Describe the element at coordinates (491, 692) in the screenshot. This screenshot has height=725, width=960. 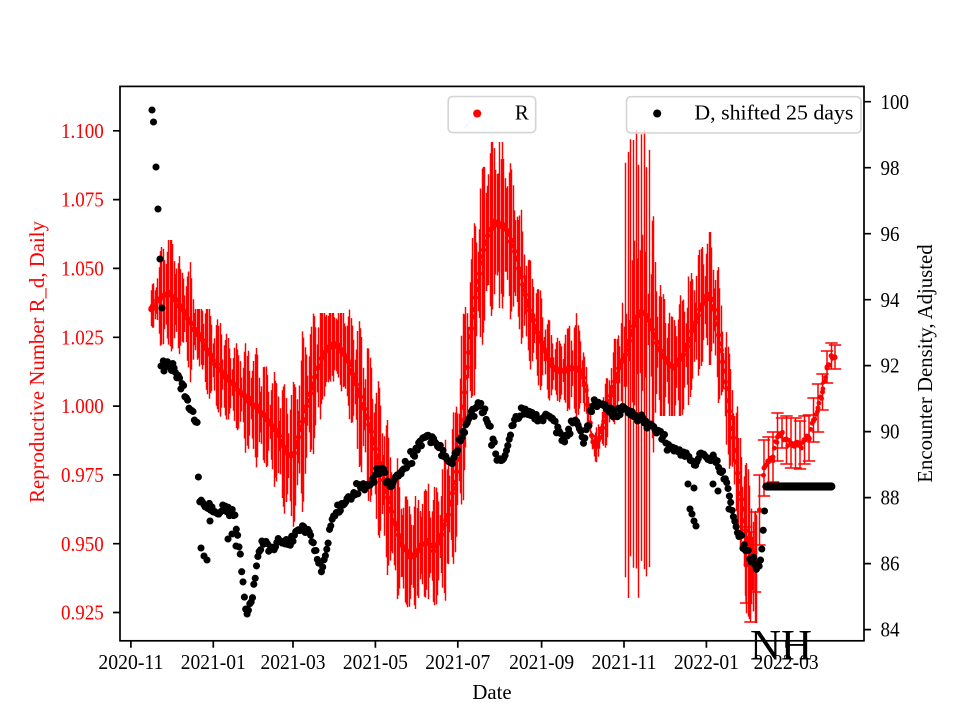
I see `svg-text: Date` at that location.